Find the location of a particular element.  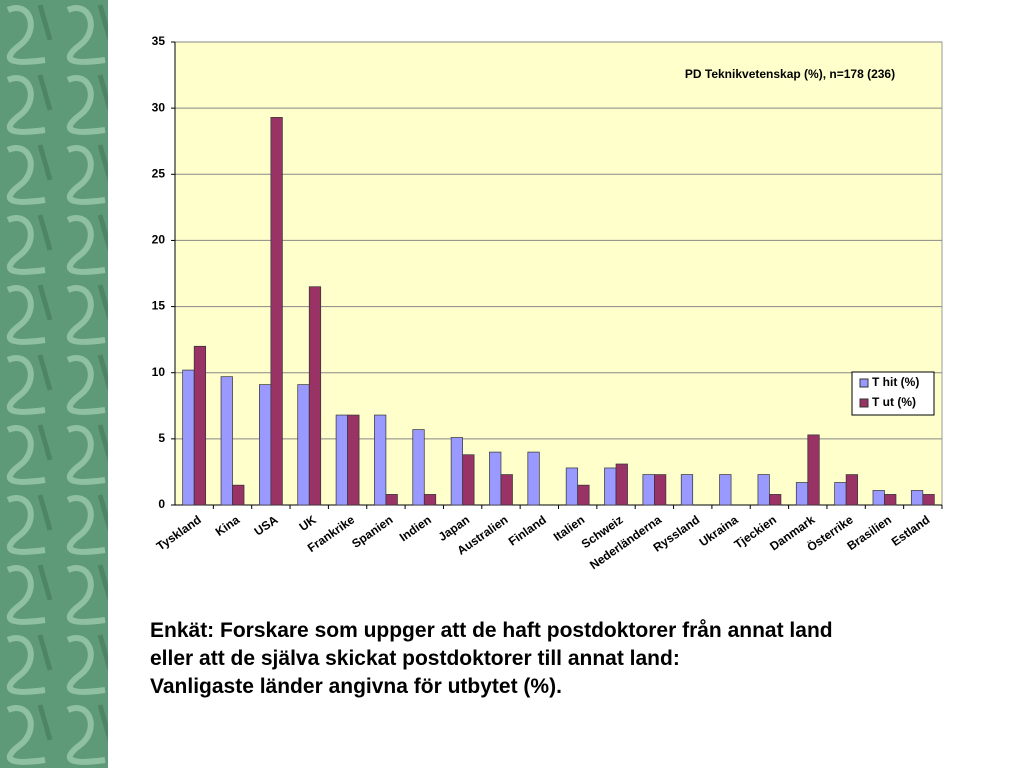

x-tick-label: Finland is located at coordinates (527, 531).